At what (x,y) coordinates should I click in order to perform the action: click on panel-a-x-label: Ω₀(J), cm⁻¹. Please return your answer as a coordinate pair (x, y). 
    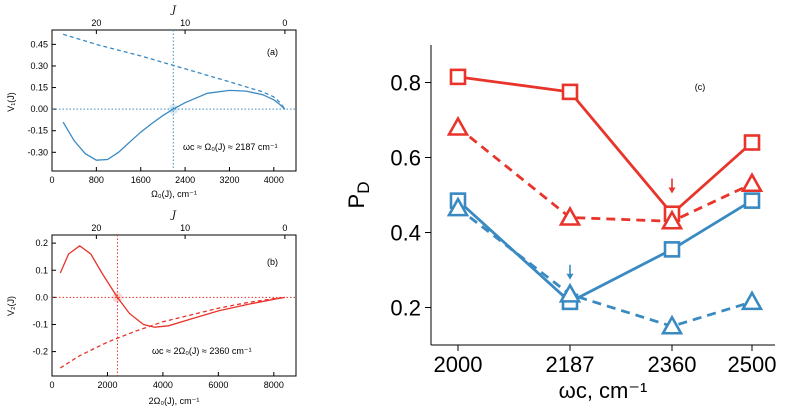
    Looking at the image, I should click on (174, 194).